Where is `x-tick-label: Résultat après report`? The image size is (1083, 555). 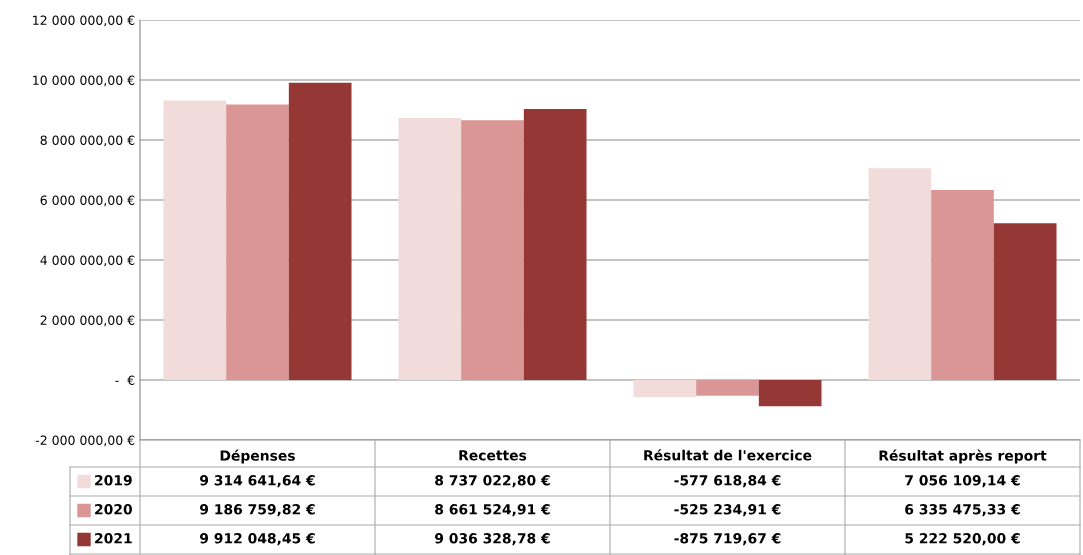 x-tick-label: Résultat après report is located at coordinates (963, 456).